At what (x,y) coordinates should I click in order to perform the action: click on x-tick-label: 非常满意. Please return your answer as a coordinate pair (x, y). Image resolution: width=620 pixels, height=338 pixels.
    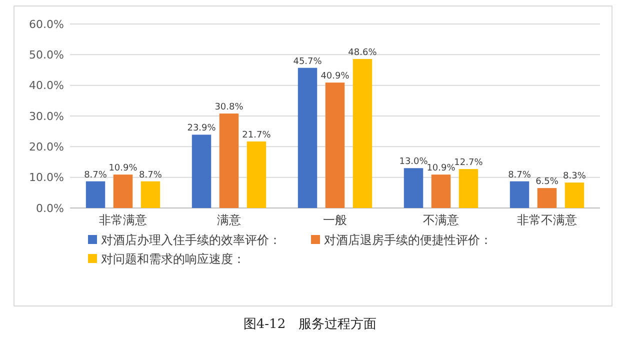
    Looking at the image, I should click on (123, 220).